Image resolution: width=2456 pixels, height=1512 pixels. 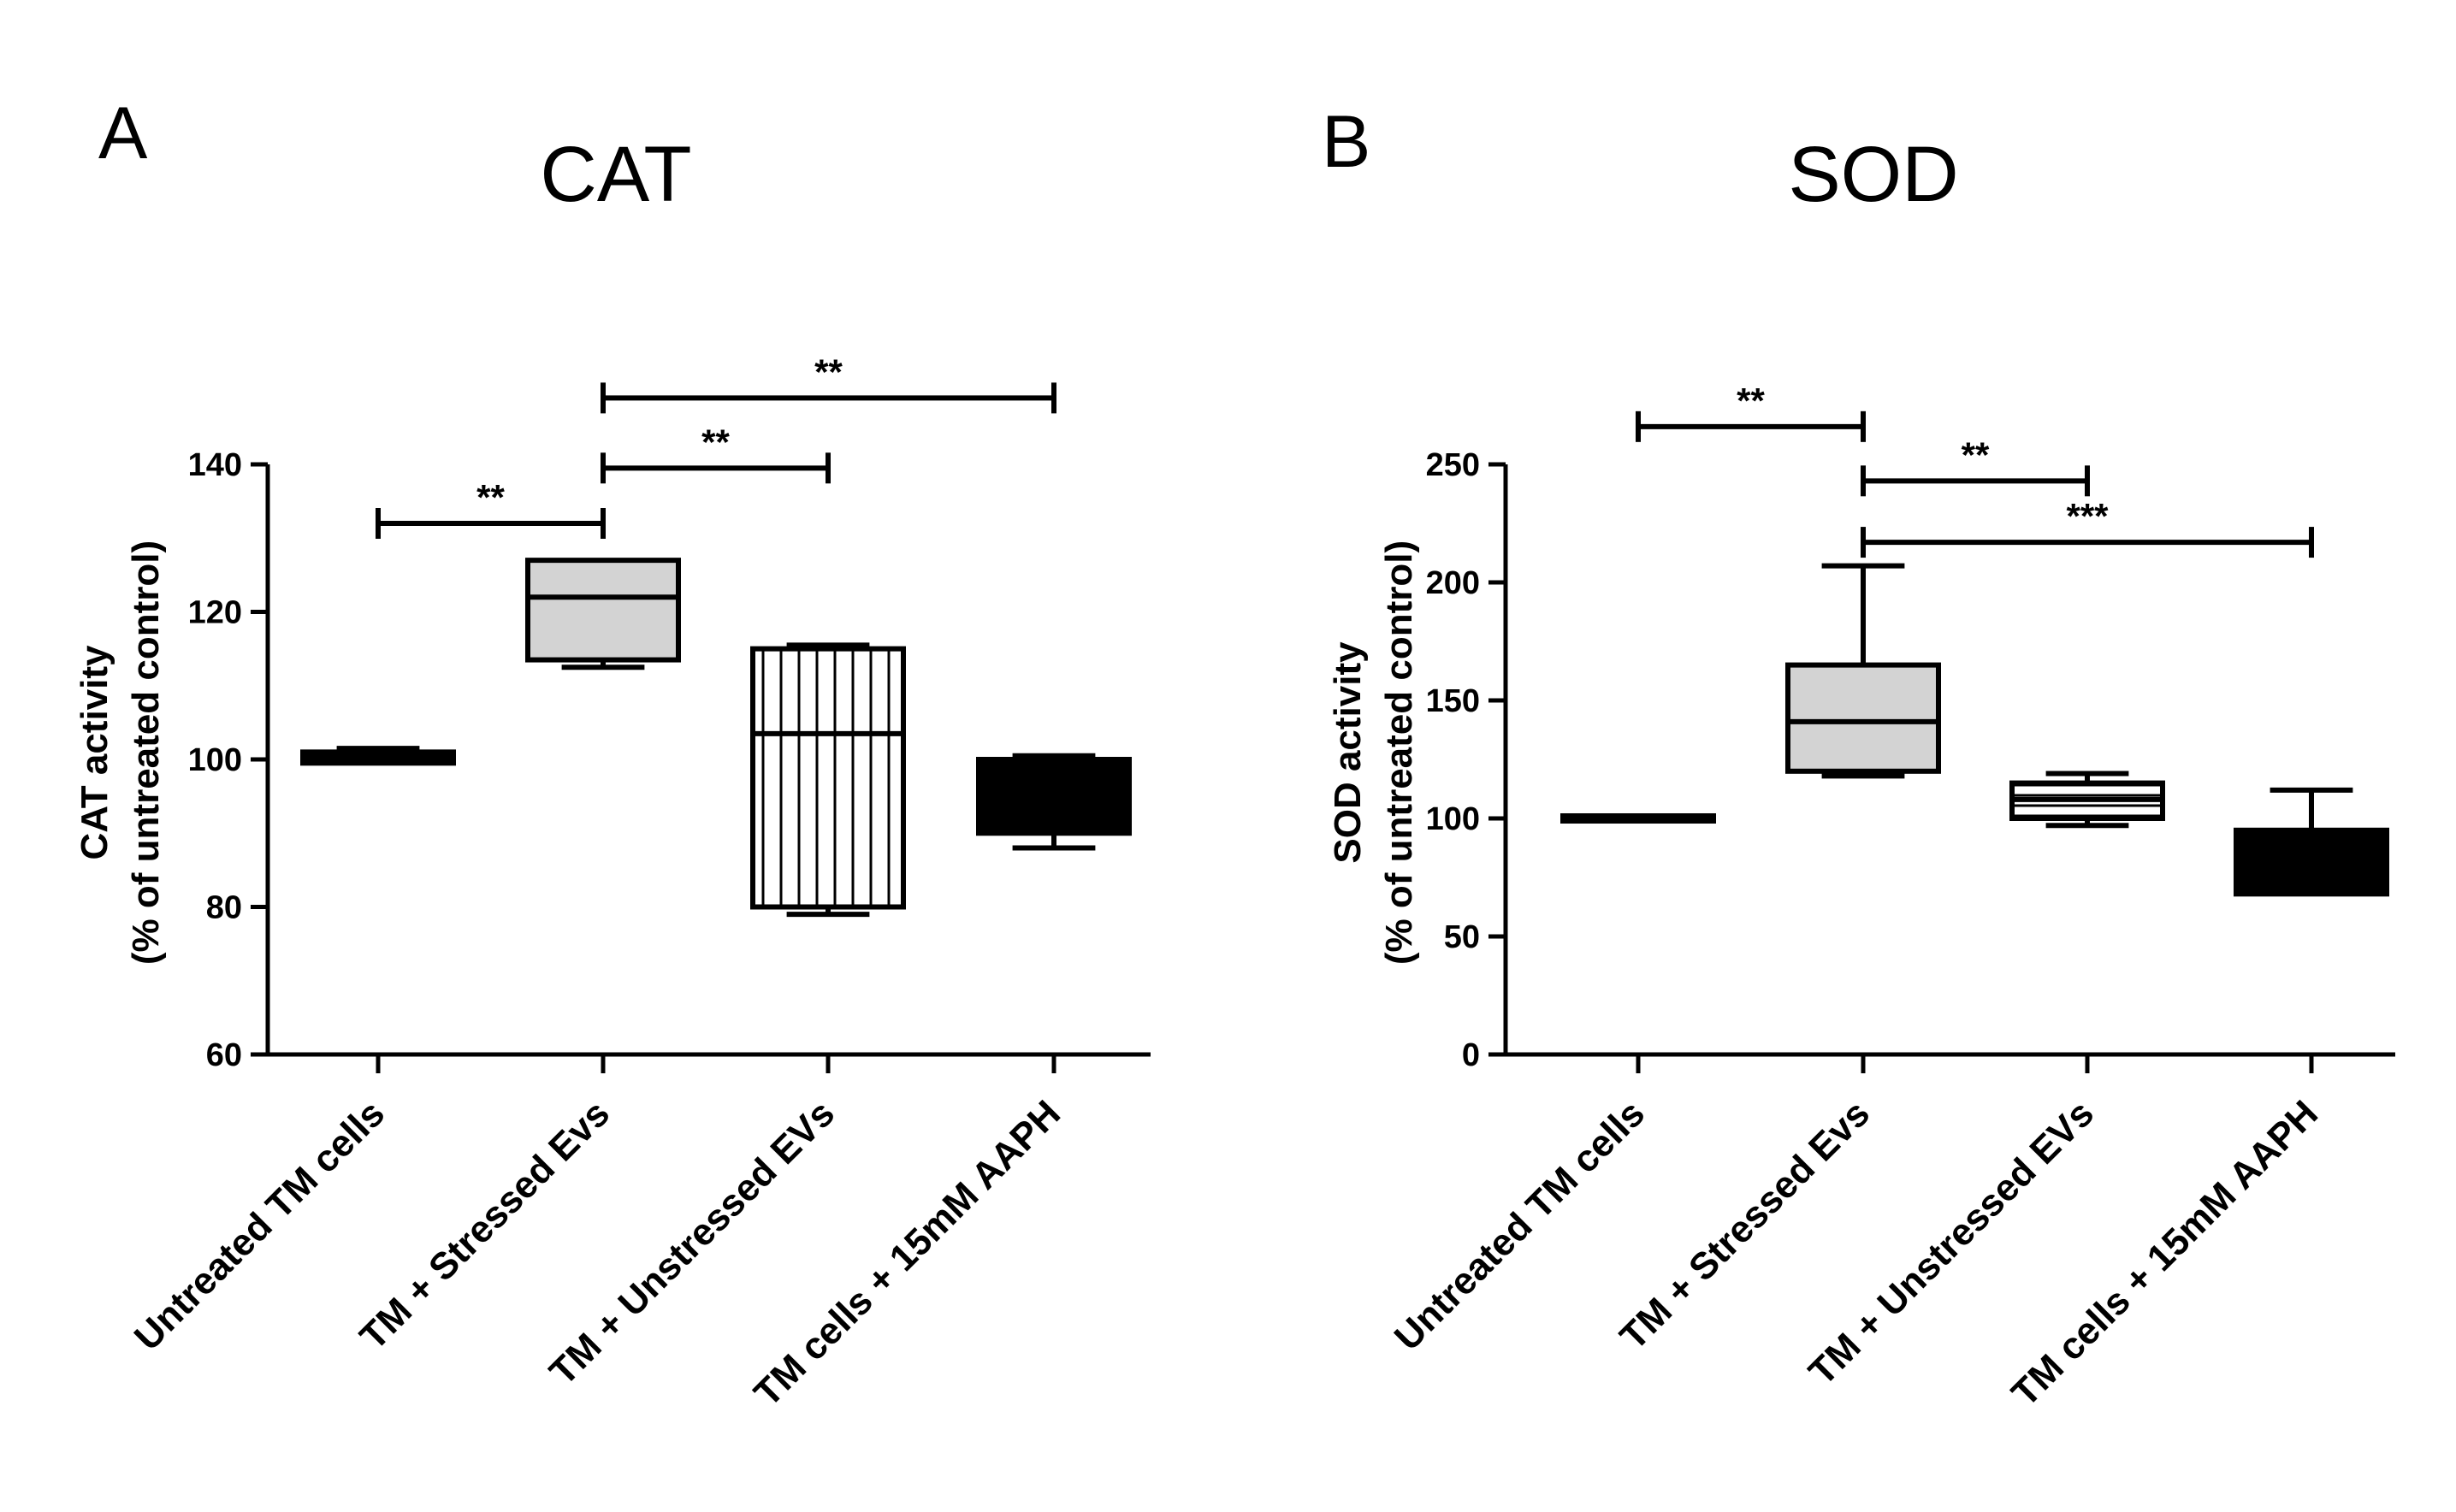 What do you see at coordinates (2087, 516) in the screenshot?
I see `significance-label-b-2: ***` at bounding box center [2087, 516].